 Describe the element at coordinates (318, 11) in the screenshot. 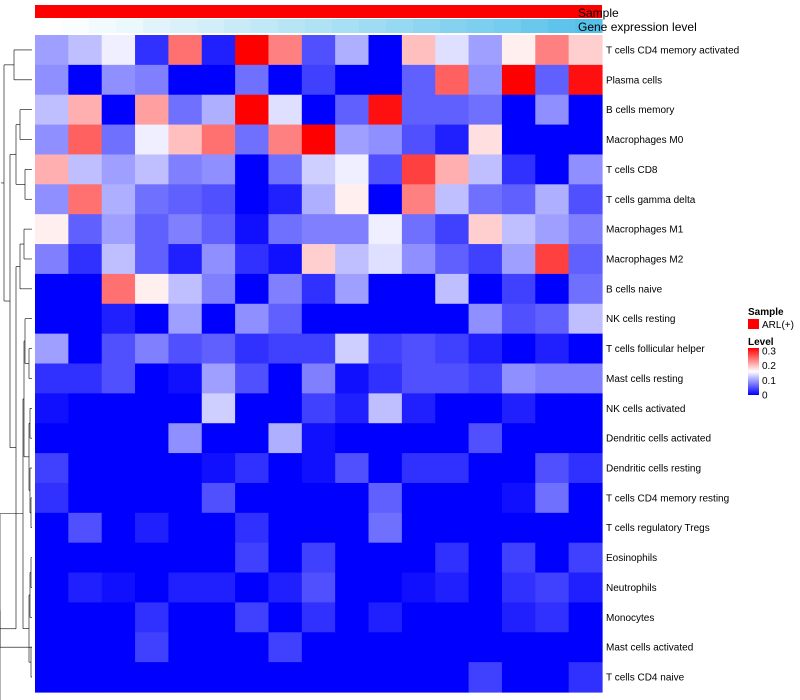

I see `sample-annotation-rect` at that location.